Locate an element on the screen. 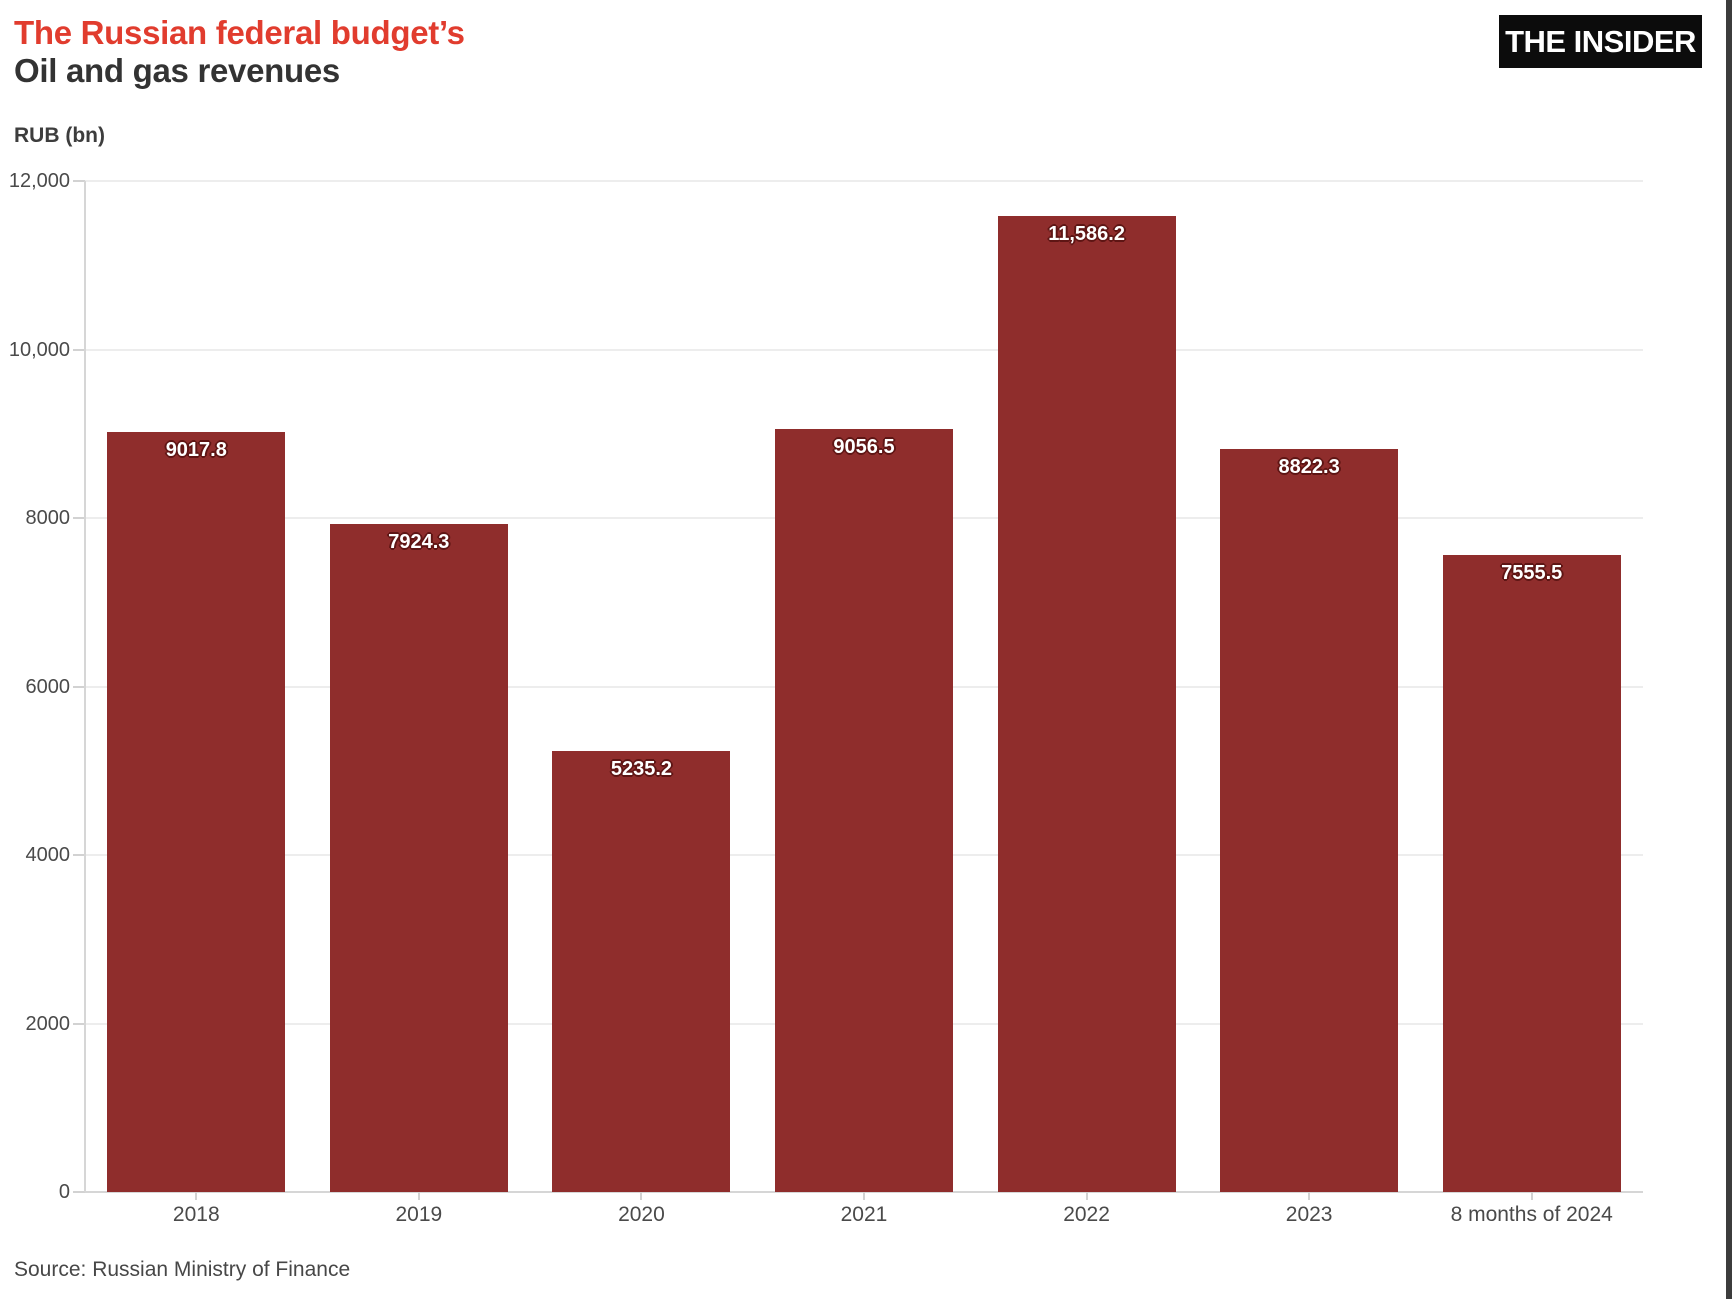 The width and height of the screenshot is (1732, 1299). bar-value-label: 9056.5 is located at coordinates (864, 446).